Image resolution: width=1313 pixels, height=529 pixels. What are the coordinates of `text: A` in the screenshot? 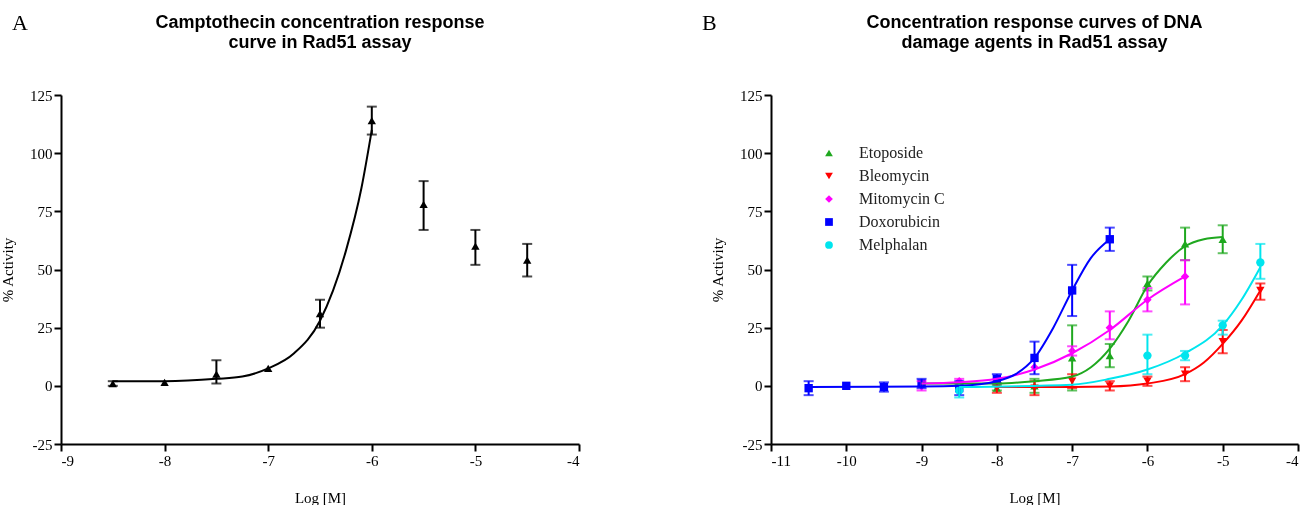 It's located at (20, 23).